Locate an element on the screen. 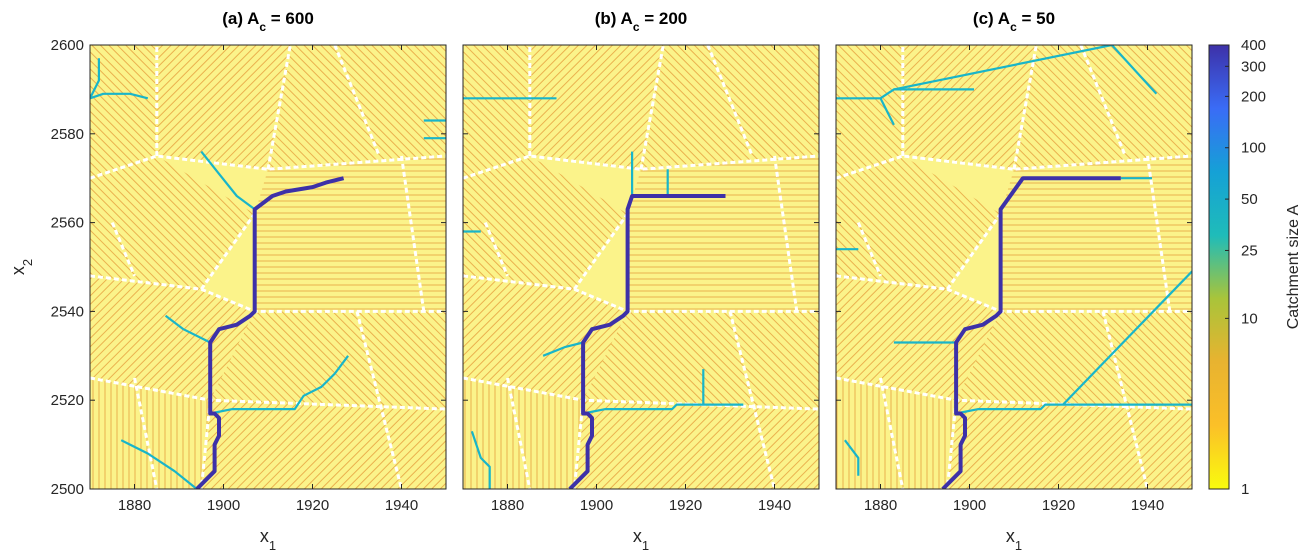 This screenshot has width=1309, height=550. colorbar-scale is located at coordinates (1219, 267).